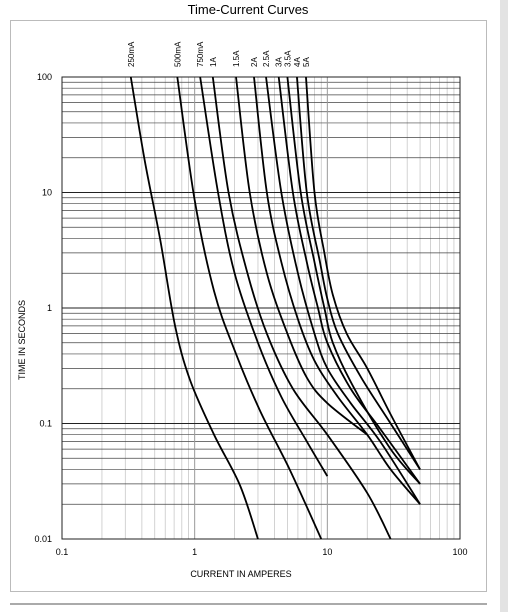  Describe the element at coordinates (327, 552) in the screenshot. I see `x-tick-label: 10` at that location.